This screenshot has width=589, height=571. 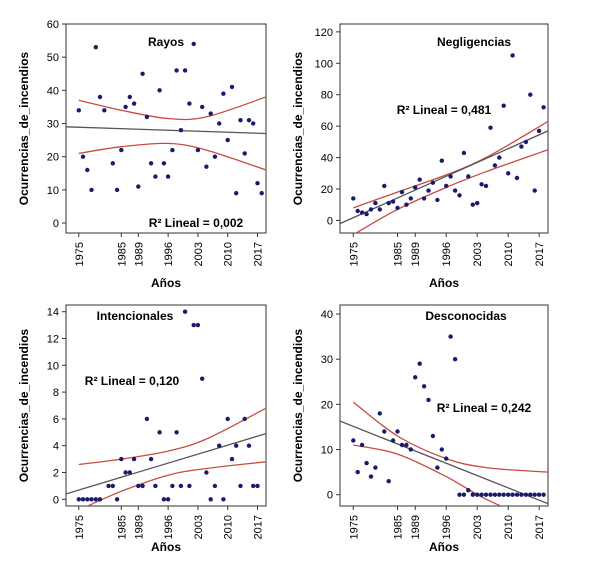 What do you see at coordinates (122, 254) in the screenshot?
I see `x-tick-label: 1985` at bounding box center [122, 254].